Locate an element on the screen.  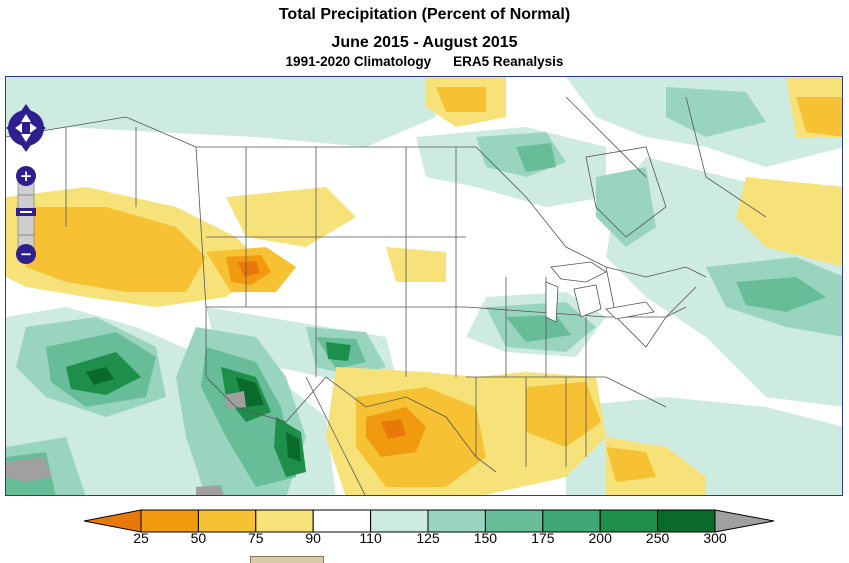
climatology-label: 1991-2020 Climatology is located at coordinates (358, 61).